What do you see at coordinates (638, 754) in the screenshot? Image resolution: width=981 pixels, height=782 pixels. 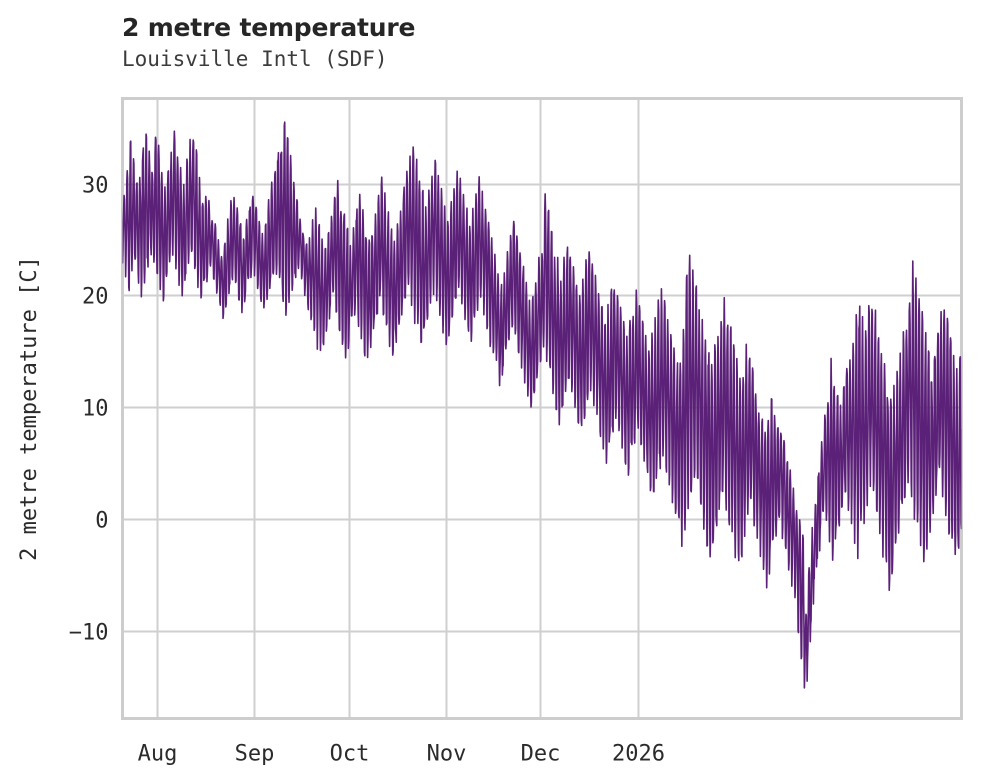 I see `x-tick-label: 2026` at bounding box center [638, 754].